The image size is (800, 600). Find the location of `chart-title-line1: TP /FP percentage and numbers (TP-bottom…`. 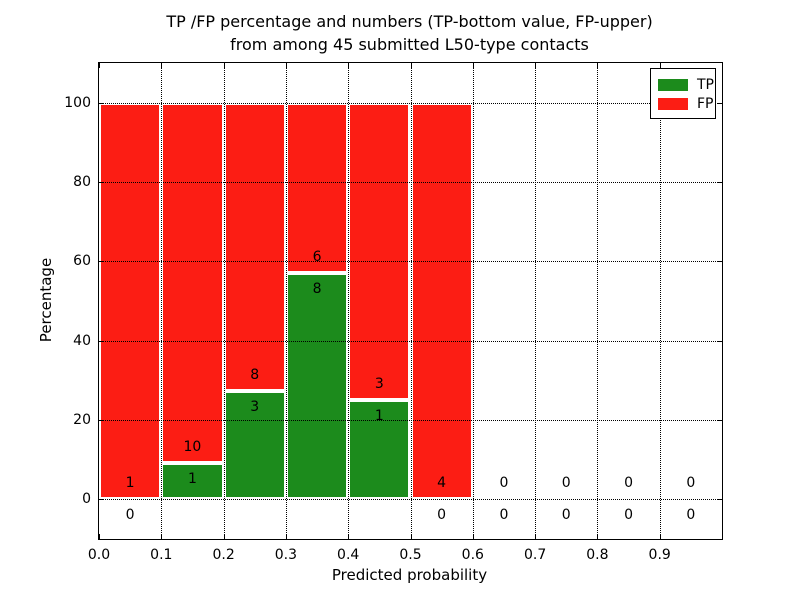

chart-title-line1: TP /FP percentage and numbers (TP-bottom… is located at coordinates (409, 21).